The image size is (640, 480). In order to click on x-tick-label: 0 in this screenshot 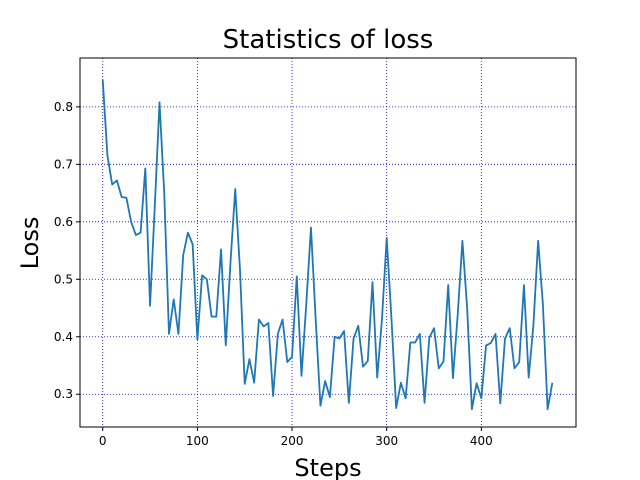, I will do `click(103, 441)`.